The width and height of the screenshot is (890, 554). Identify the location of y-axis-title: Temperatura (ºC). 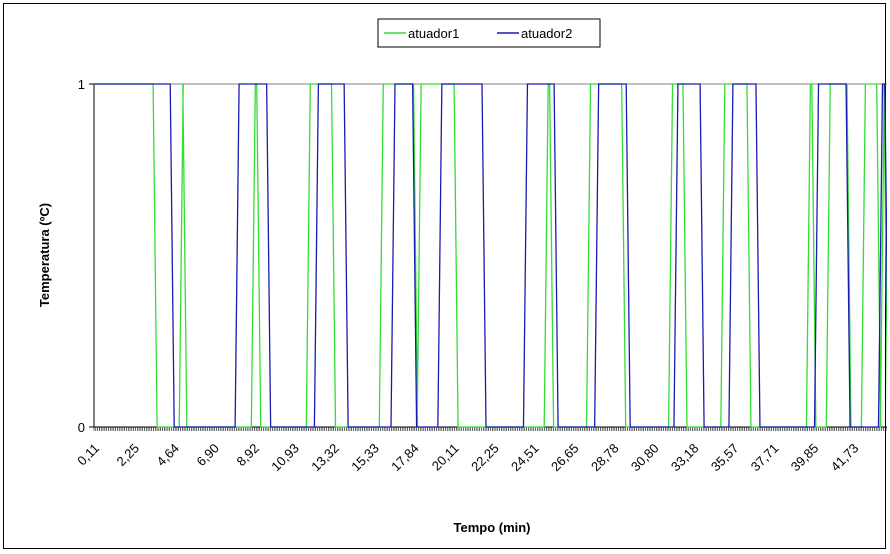
(44, 255).